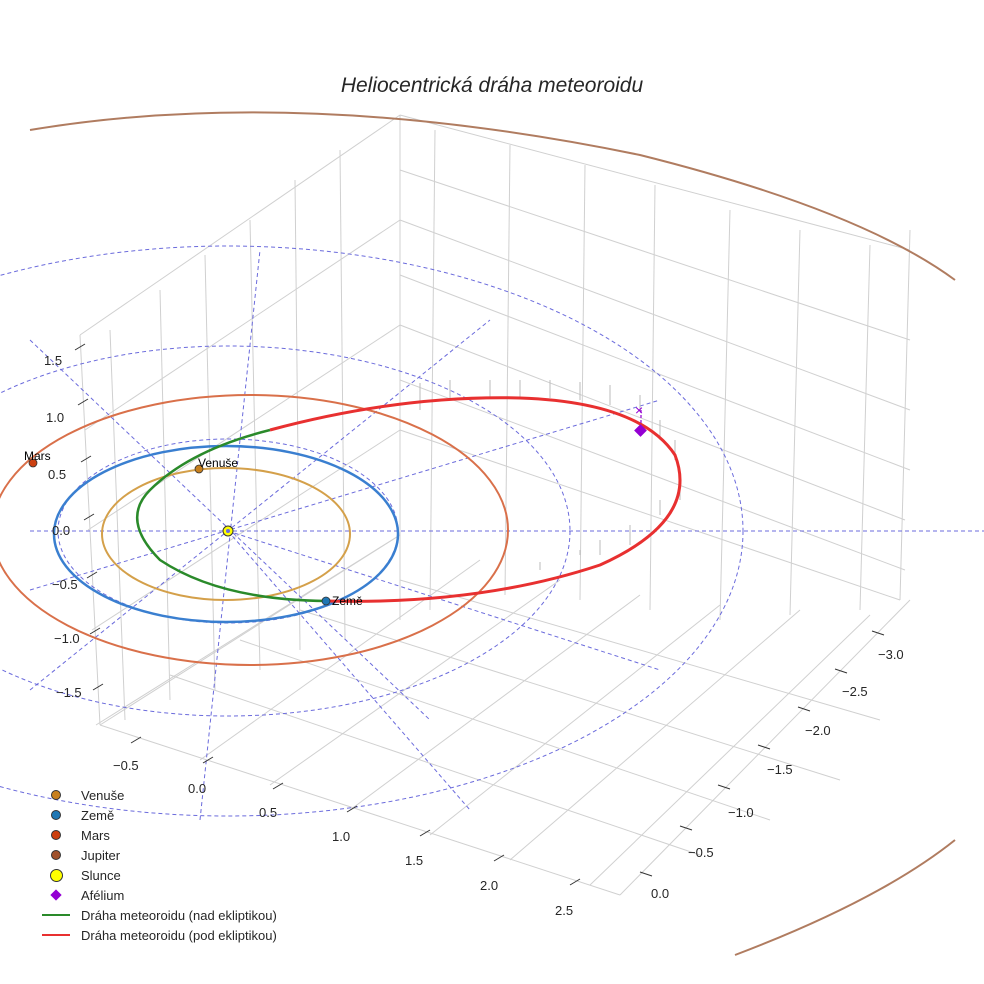  Describe the element at coordinates (56, 795) in the screenshot. I see `venus-dot-icon` at that location.